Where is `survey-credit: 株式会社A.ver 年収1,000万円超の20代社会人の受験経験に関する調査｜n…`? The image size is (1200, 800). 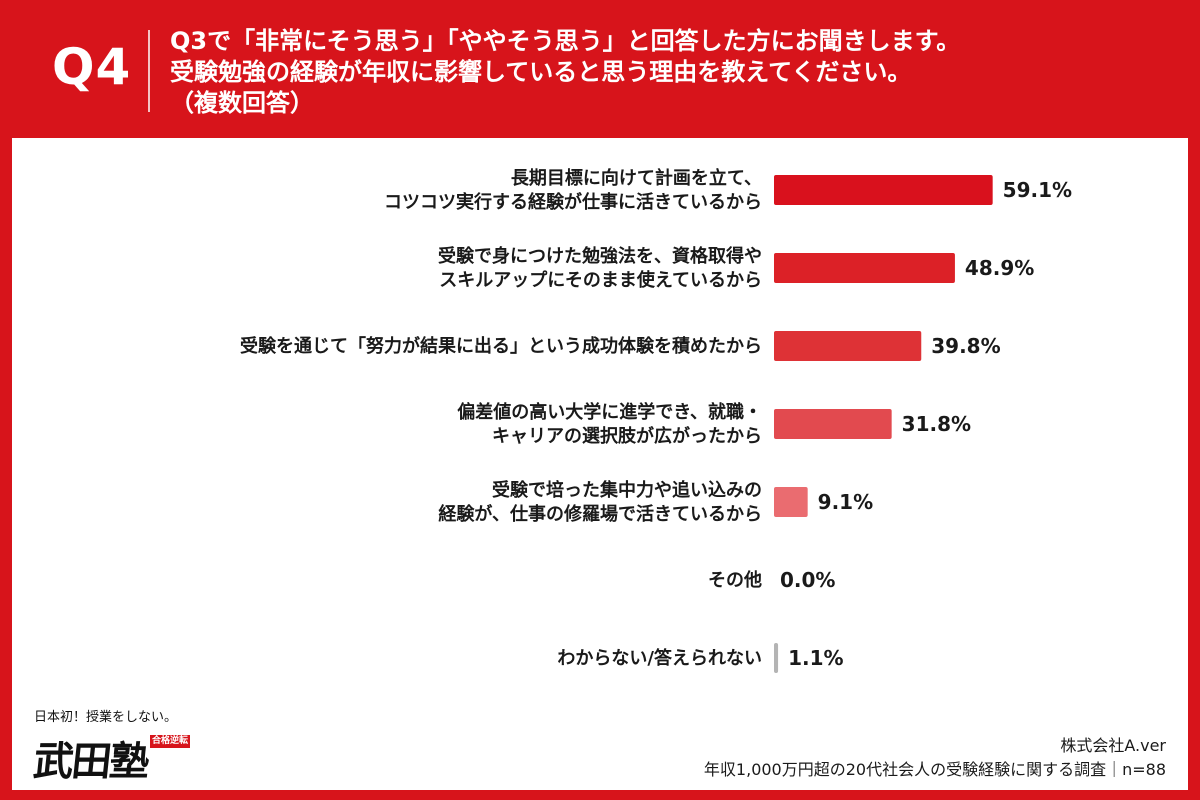
survey-credit: 株式会社A.ver 年収1,000万円超の20代社会人の受験経験に関する調査｜n… is located at coordinates (935, 758).